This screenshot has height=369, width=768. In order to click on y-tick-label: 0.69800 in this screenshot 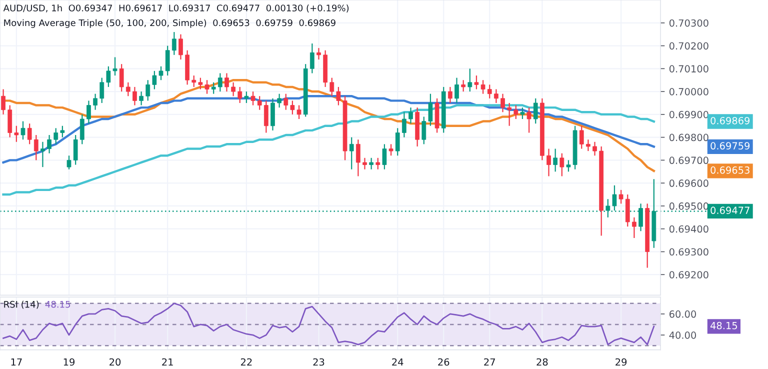, I will do `click(688, 138)`.